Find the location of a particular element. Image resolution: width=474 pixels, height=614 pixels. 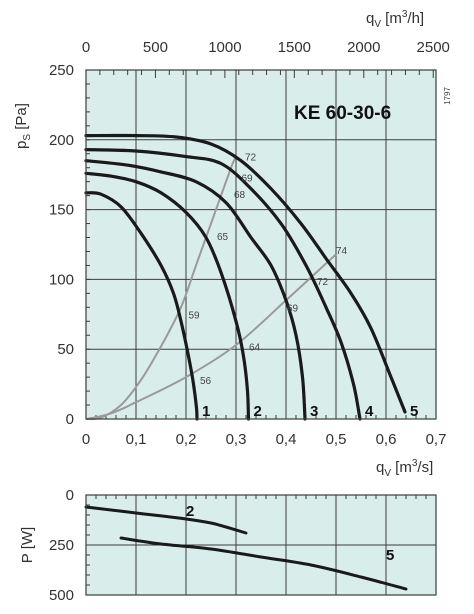

y-tick-label: 100 is located at coordinates (61, 279).